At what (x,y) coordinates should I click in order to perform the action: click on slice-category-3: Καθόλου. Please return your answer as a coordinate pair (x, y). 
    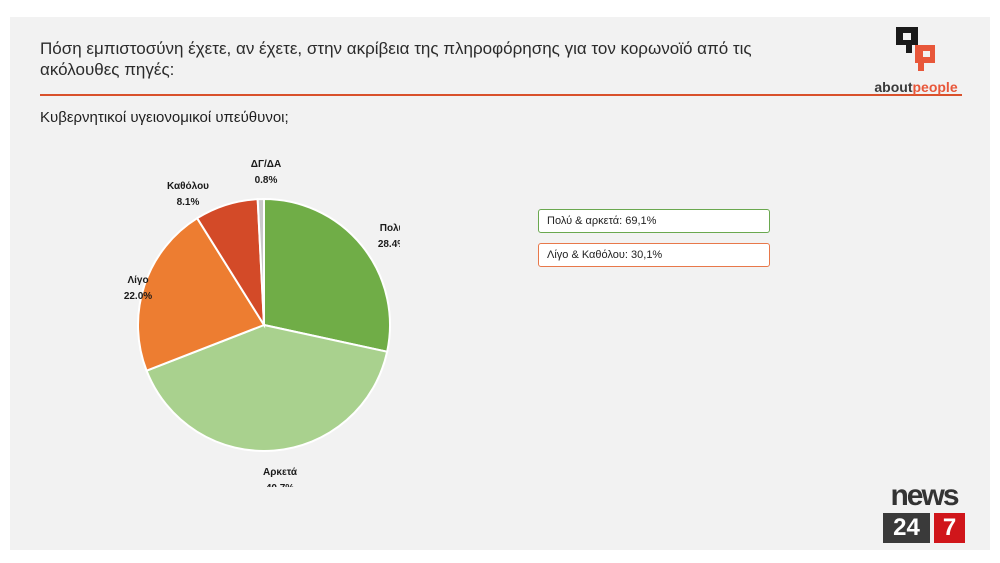
    Looking at the image, I should click on (188, 186).